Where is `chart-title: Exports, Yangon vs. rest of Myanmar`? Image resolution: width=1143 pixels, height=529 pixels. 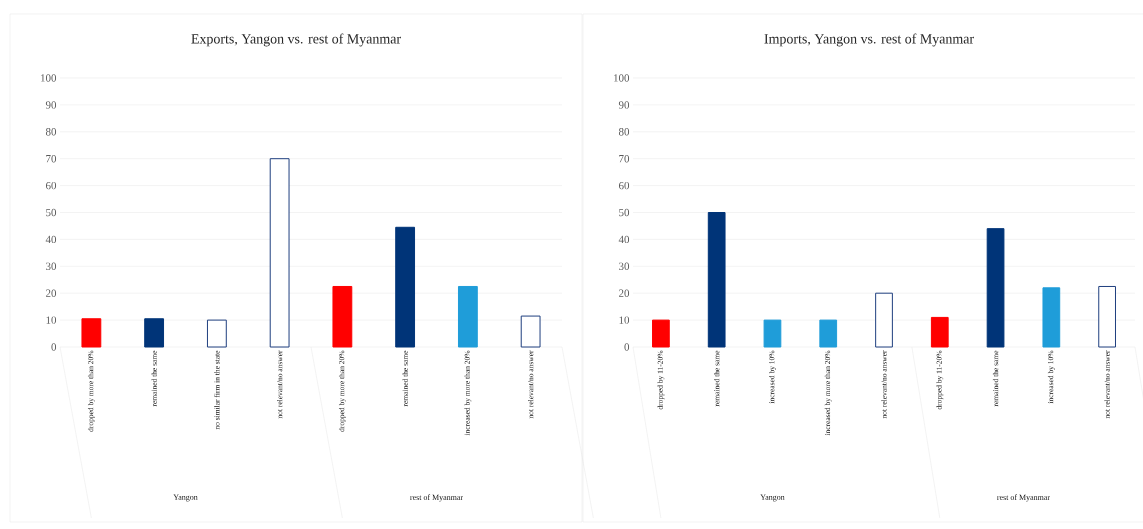
chart-title: Exports, Yangon vs. rest of Myanmar is located at coordinates (296, 40).